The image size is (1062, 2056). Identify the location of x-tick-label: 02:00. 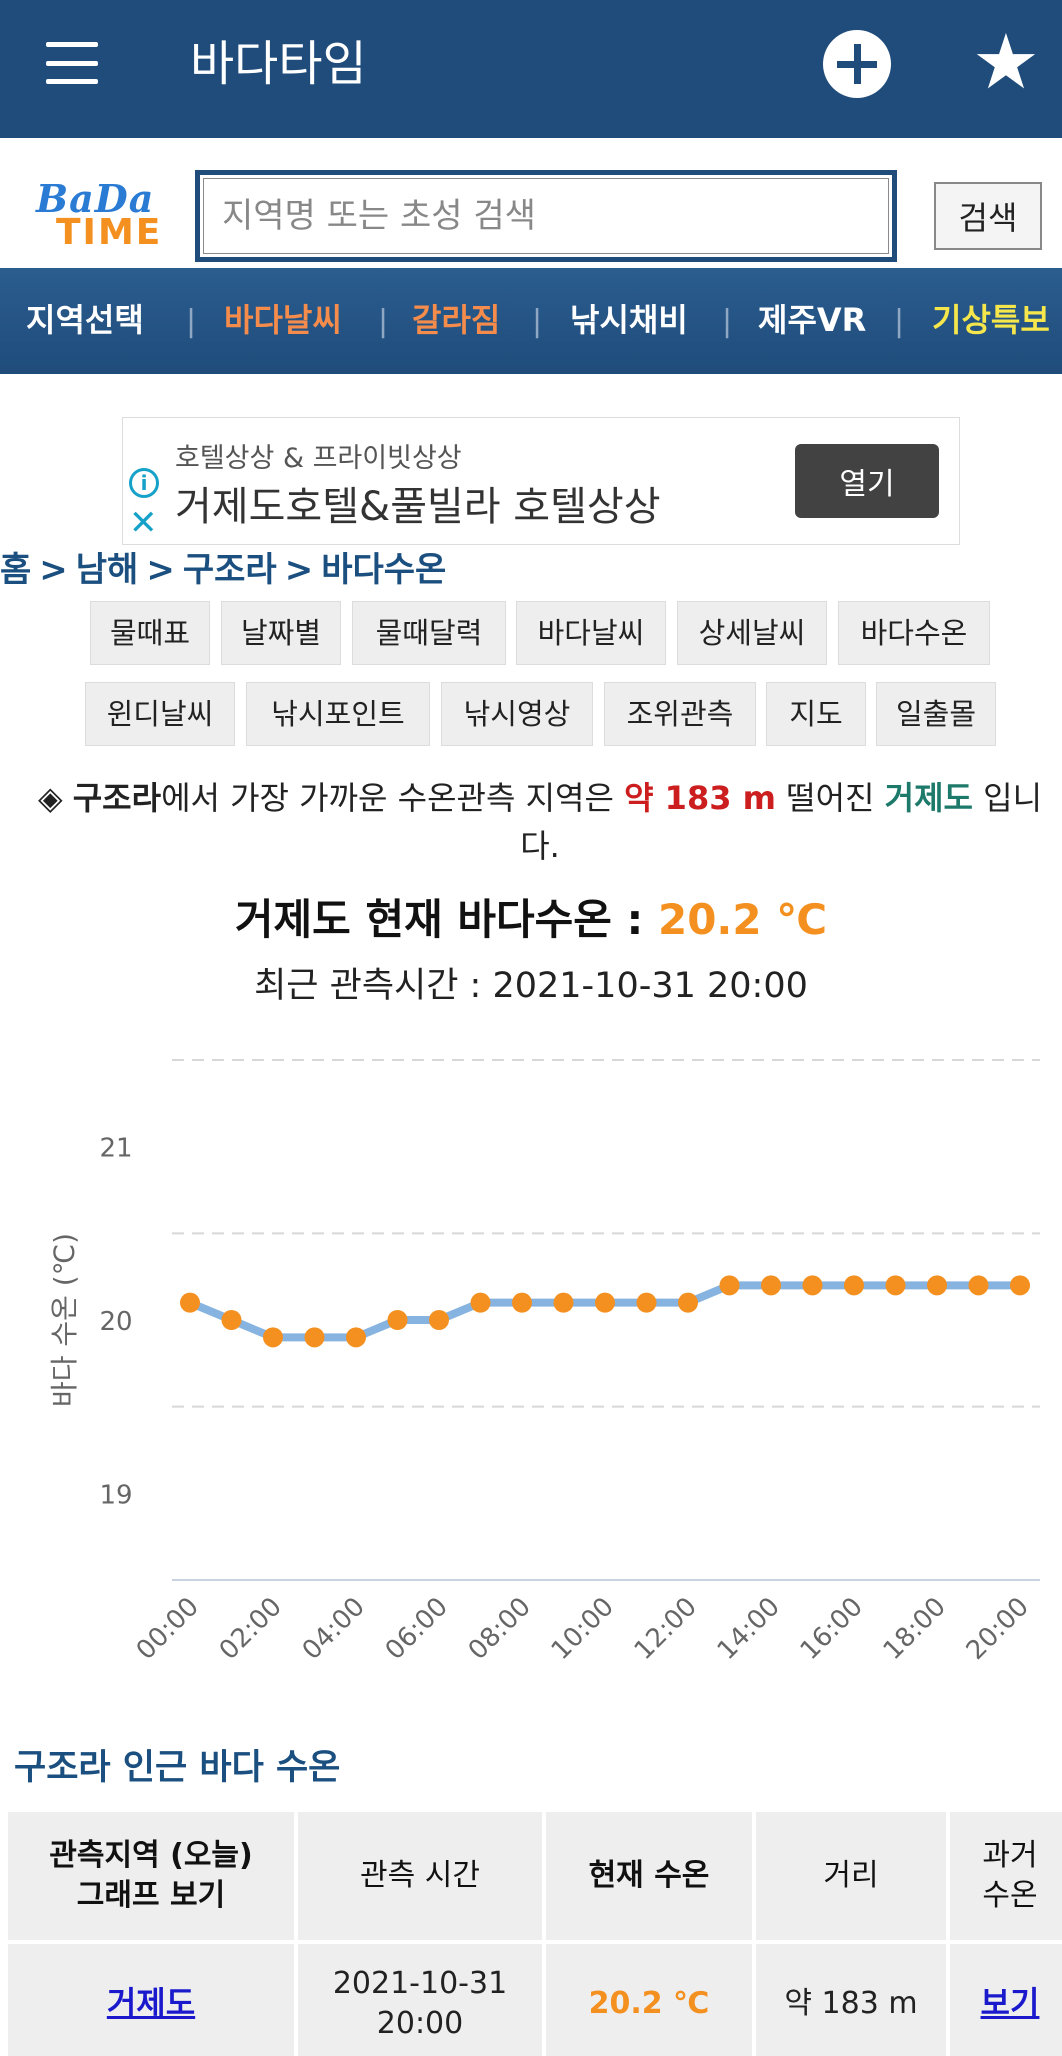
(251, 1629).